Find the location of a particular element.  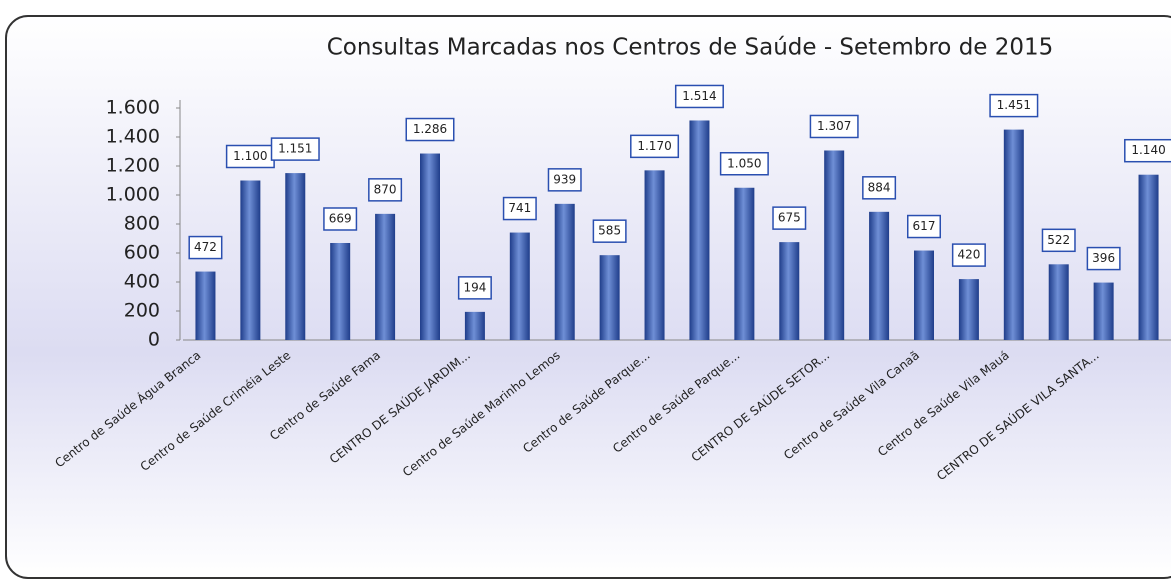

data-label: 472 is located at coordinates (205, 247).